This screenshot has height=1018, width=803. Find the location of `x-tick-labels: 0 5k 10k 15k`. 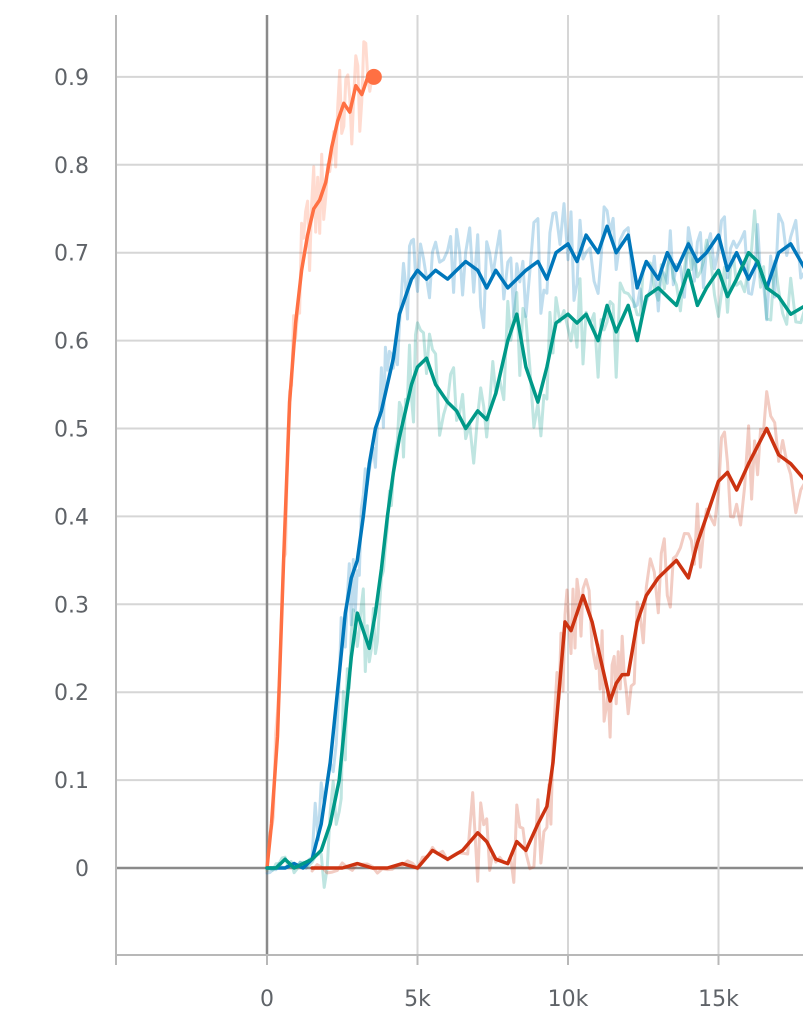

x-tick-labels: 0 5k 10k 15k is located at coordinates (499, 999).